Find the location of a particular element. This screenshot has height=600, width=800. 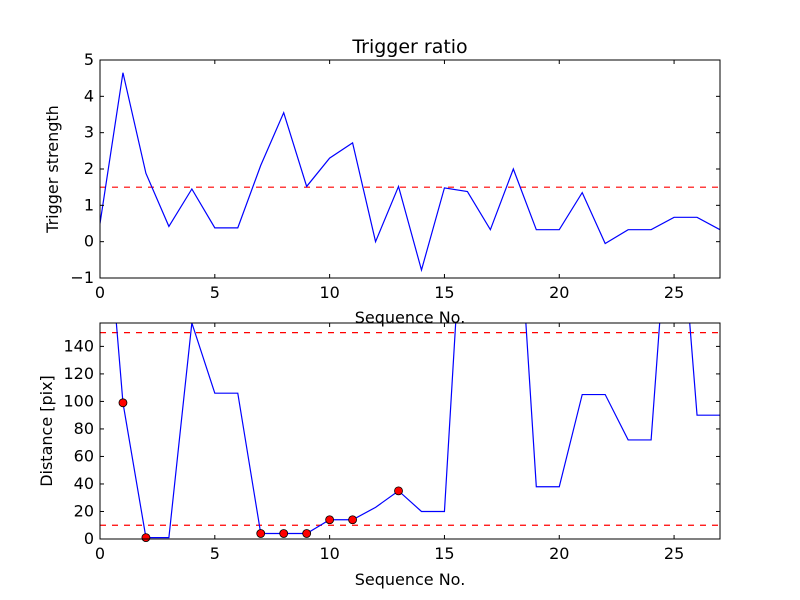

y-tick-label: 120 is located at coordinates (78, 373).